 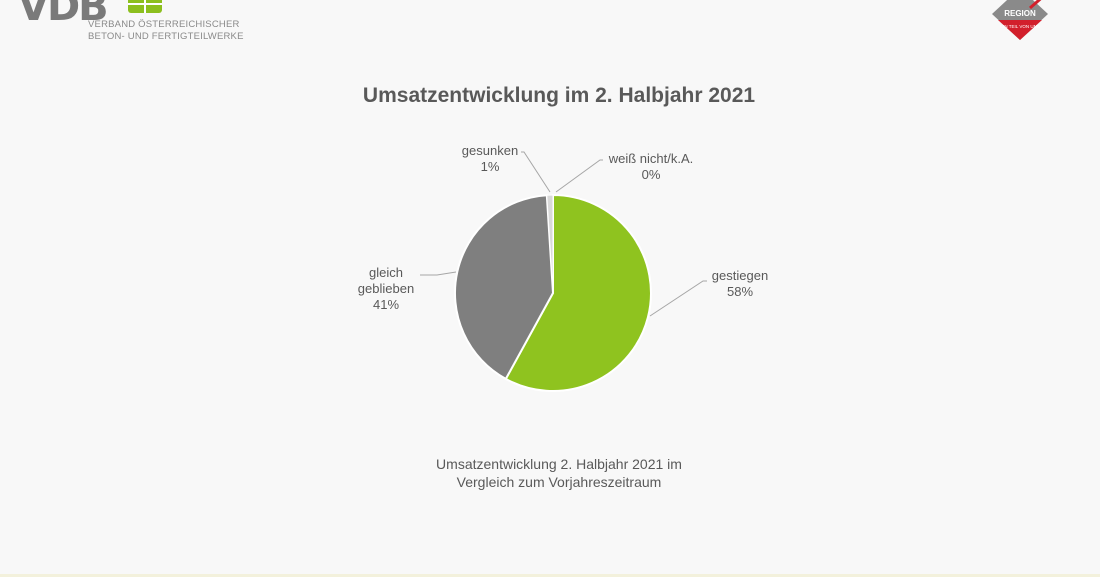 I want to click on logo-subtitle-line1: VERBAND ÖSTERREICHISCHER, so click(x=164, y=24).